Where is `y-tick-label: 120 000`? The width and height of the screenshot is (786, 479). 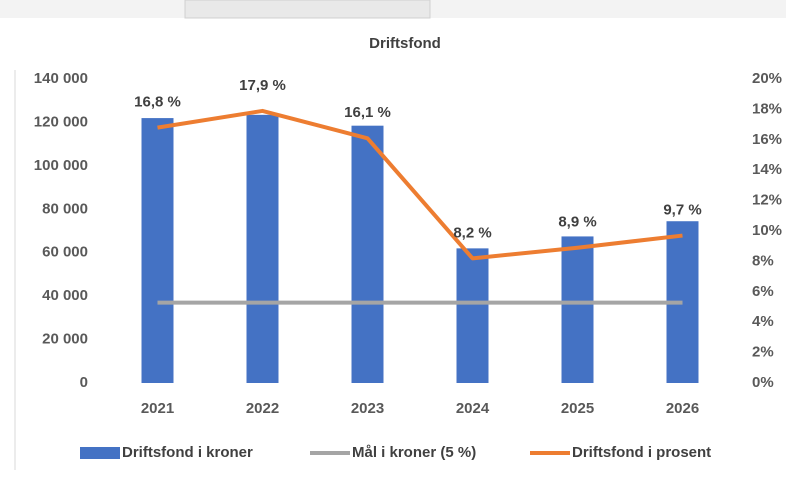 y-tick-label: 120 000 is located at coordinates (61, 121).